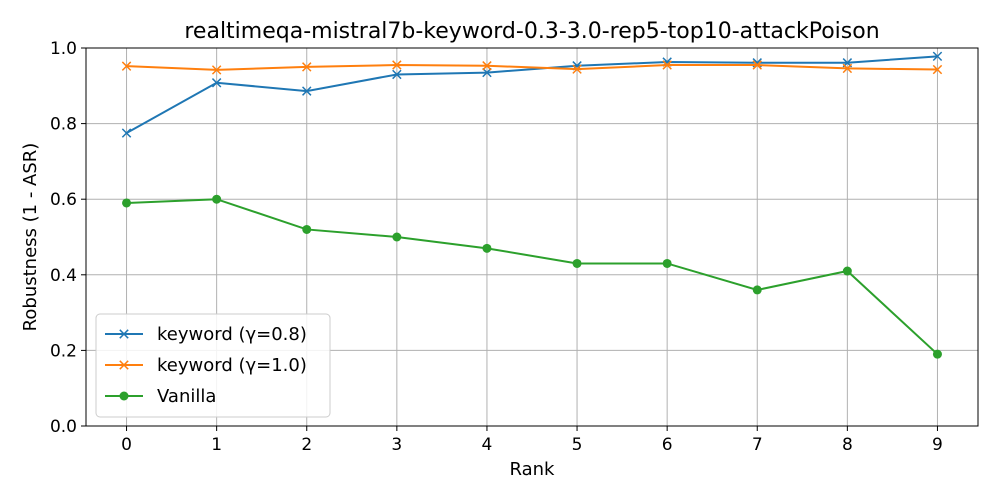 This screenshot has width=1000, height=500. Describe the element at coordinates (487, 445) in the screenshot. I see `x-tick-label: 4` at that location.